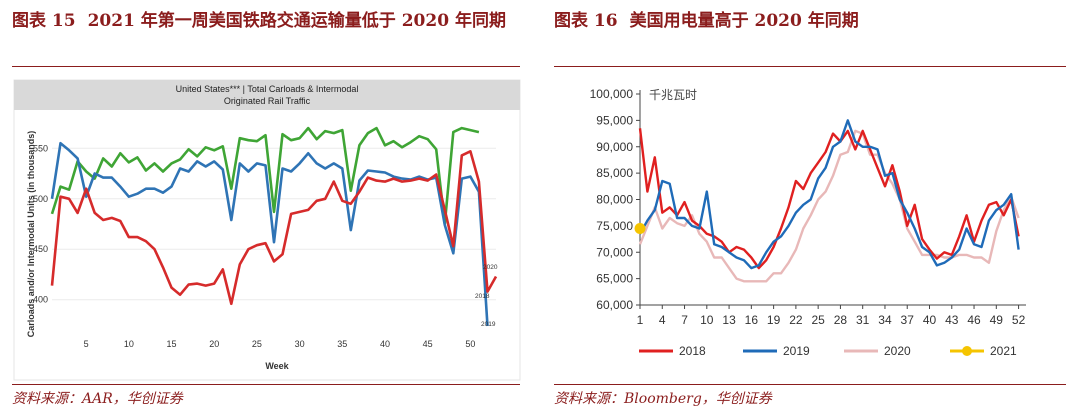  Describe the element at coordinates (908, 320) in the screenshot. I see `electricity-x-tick-37: 37` at that location.